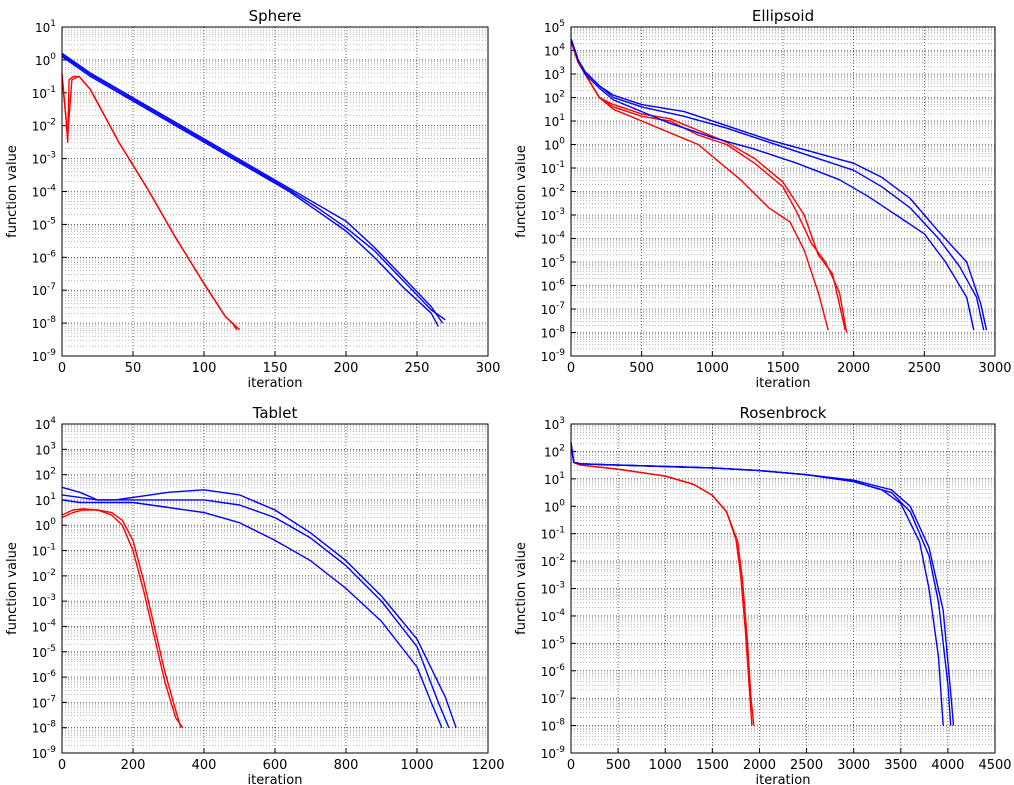 This screenshot has width=1014, height=785. I want to click on x-tick-label: 200, so click(346, 368).